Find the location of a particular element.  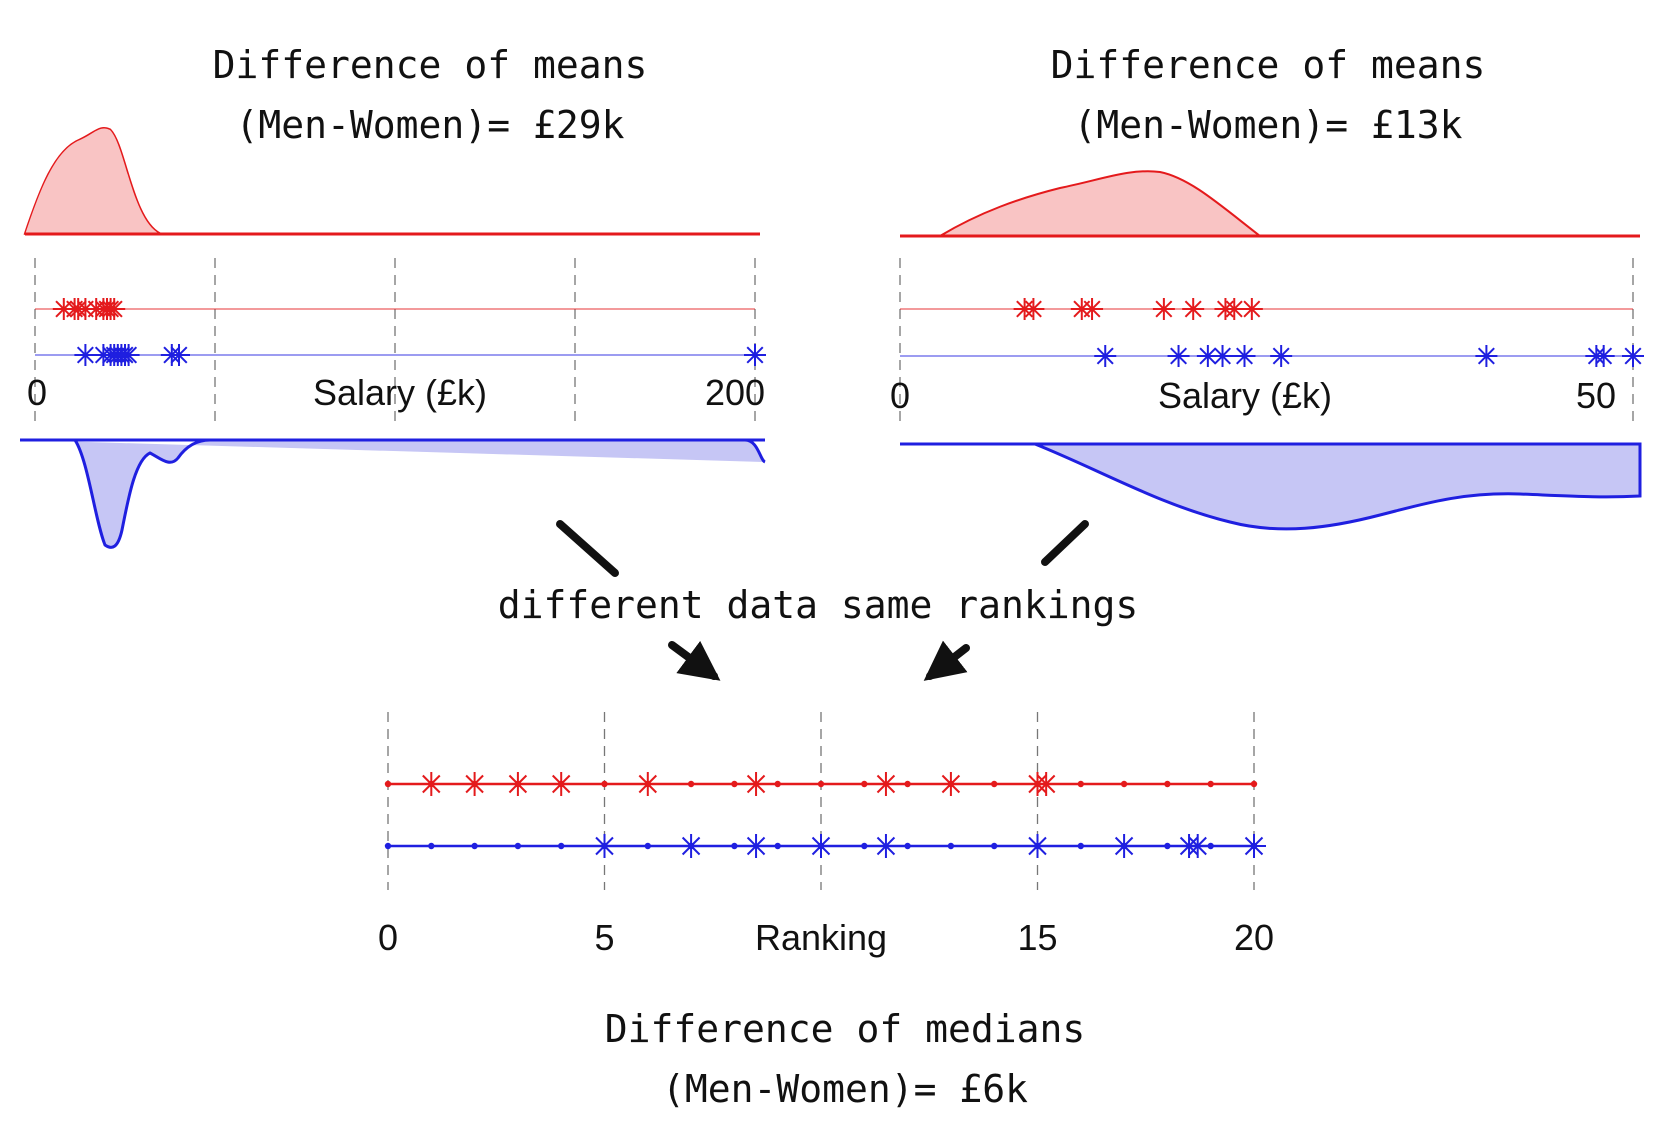

tick-label: 20 is located at coordinates (1254, 937).